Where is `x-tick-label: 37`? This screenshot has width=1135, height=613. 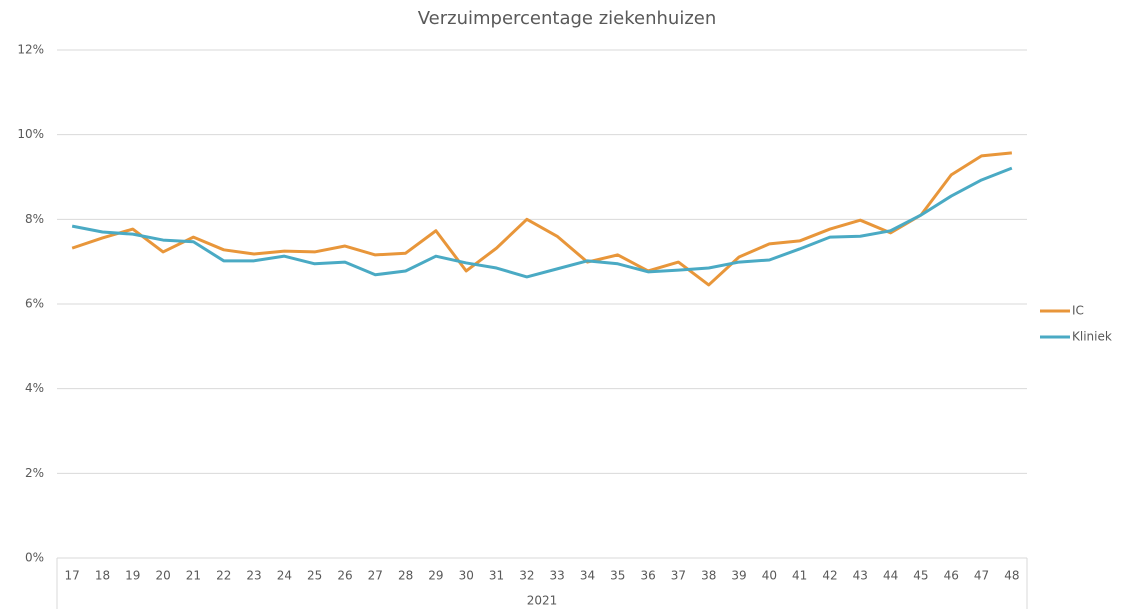 x-tick-label: 37 is located at coordinates (678, 576).